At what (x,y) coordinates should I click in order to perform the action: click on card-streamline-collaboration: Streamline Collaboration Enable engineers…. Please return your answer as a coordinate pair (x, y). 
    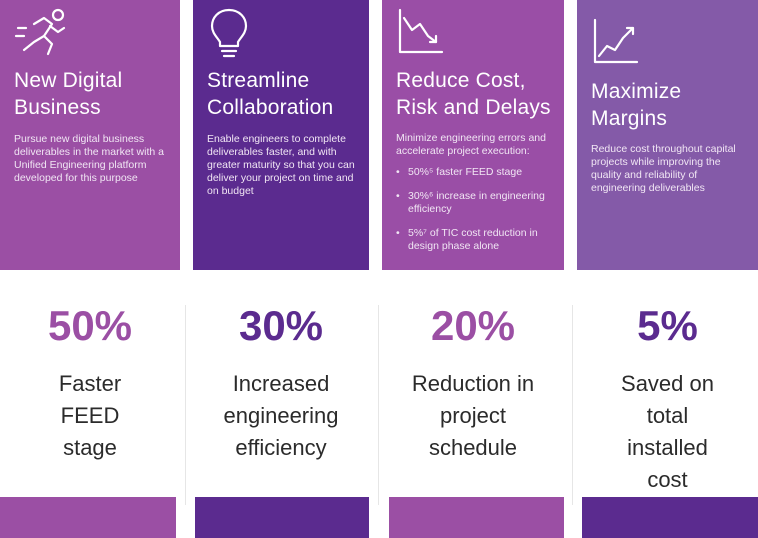
    Looking at the image, I should click on (281, 135).